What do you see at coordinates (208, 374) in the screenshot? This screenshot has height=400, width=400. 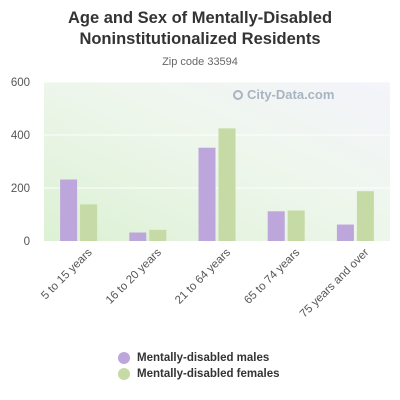 I see `legend-label-females: Mentally-disabled females` at bounding box center [208, 374].